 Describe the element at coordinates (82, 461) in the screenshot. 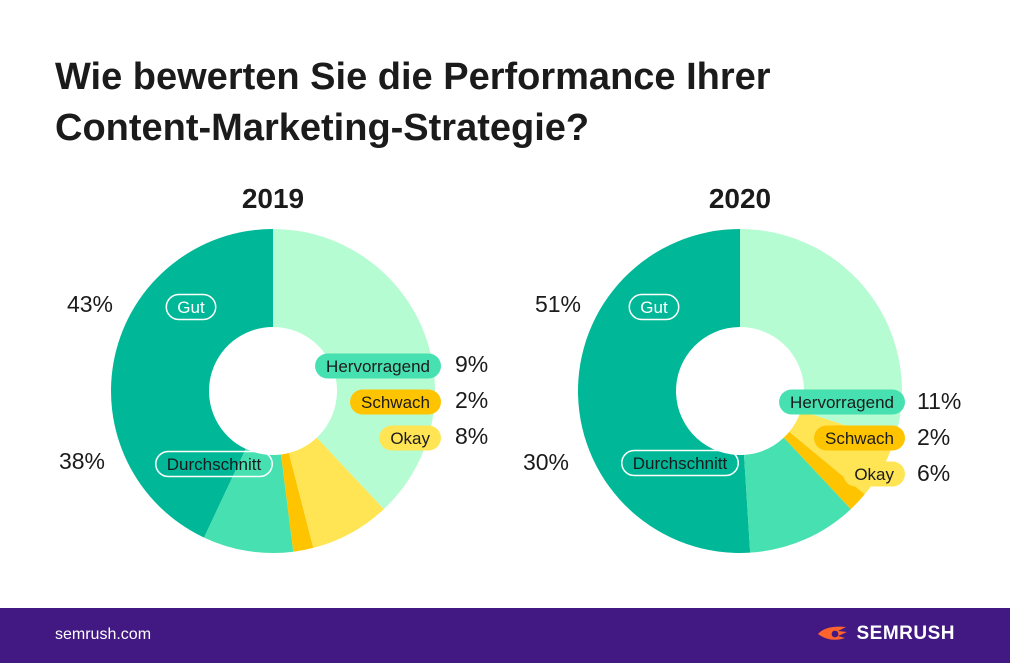

I see `value-label-durchschnitt-2019: 38%` at that location.